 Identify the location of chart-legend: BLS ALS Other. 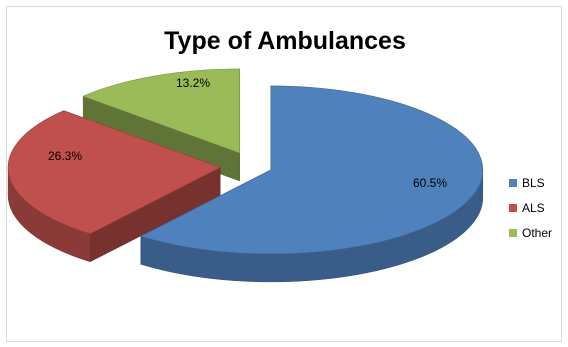
(530, 207).